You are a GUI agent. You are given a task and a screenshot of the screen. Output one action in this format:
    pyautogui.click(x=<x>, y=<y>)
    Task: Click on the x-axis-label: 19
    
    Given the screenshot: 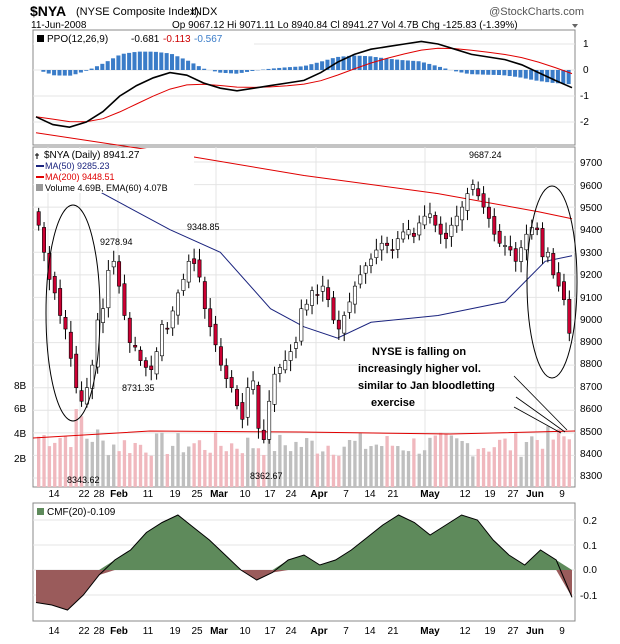 What is the action you would take?
    pyautogui.click(x=490, y=631)
    